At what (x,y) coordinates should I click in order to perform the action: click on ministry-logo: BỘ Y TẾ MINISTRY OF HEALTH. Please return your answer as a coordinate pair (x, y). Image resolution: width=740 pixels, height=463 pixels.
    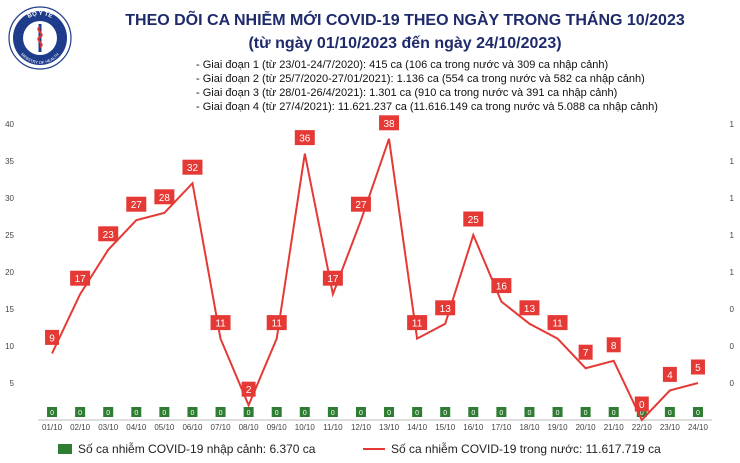
    Looking at the image, I should click on (40, 38).